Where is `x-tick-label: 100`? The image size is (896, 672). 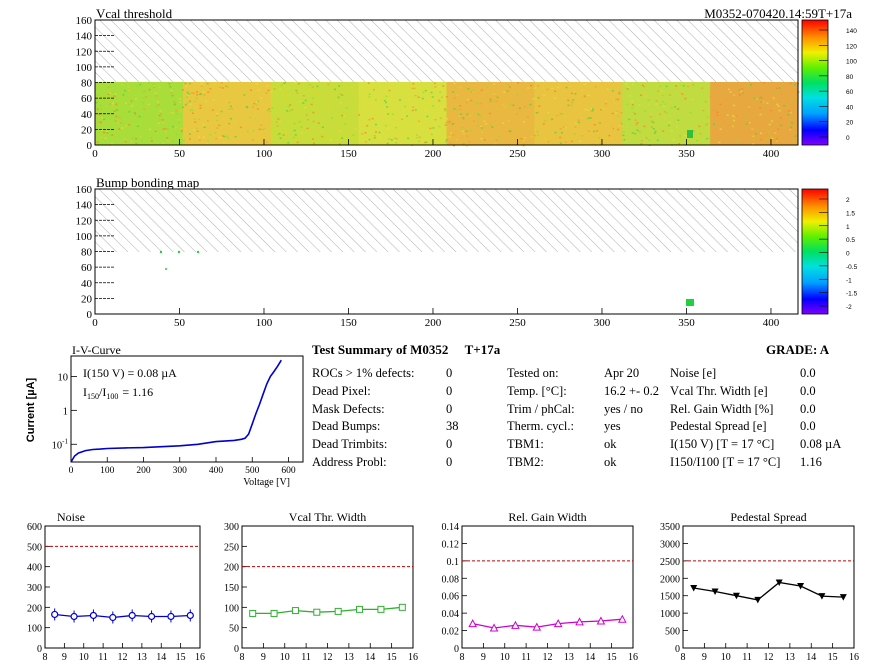
x-tick-label: 100 is located at coordinates (264, 154).